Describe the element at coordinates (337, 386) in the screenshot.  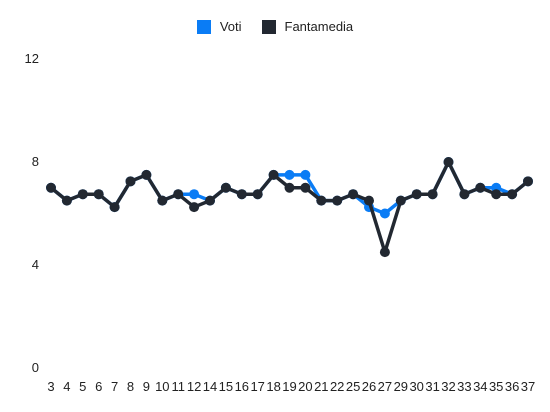
I see `x-tick-label: 22` at that location.